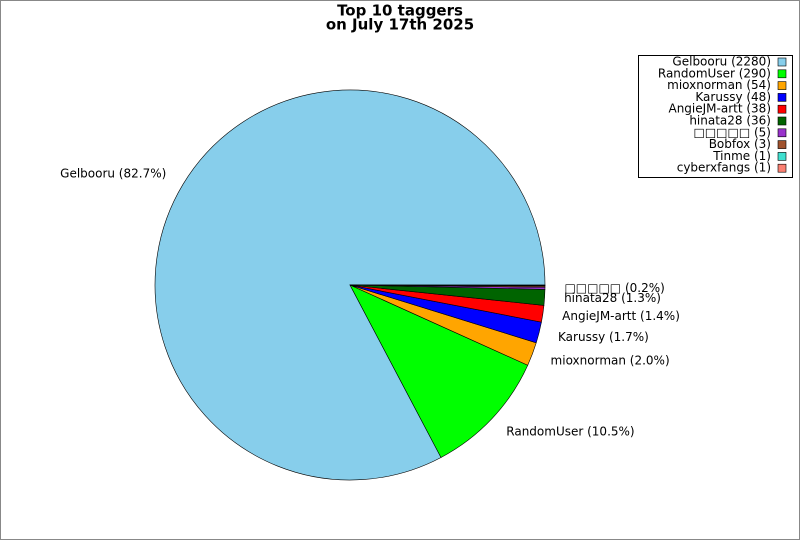  What do you see at coordinates (719, 109) in the screenshot?
I see `legend-label: AngieJM-artt (38)` at bounding box center [719, 109].